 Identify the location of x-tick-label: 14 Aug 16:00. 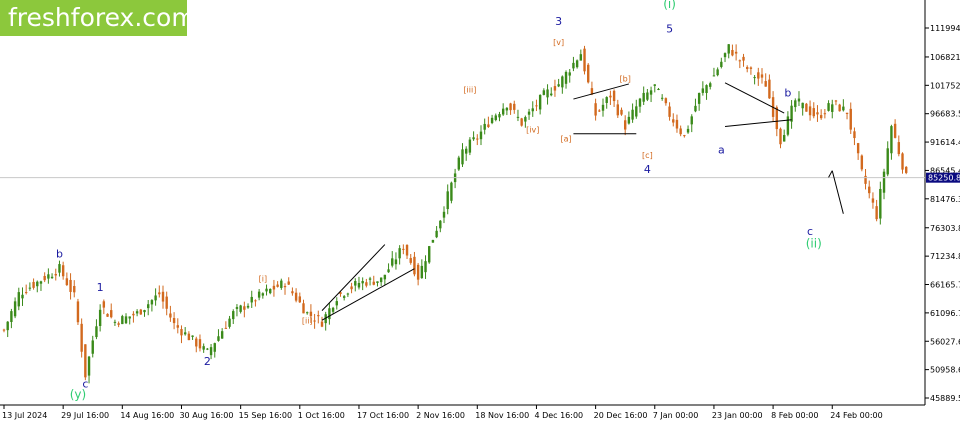
(147, 415).